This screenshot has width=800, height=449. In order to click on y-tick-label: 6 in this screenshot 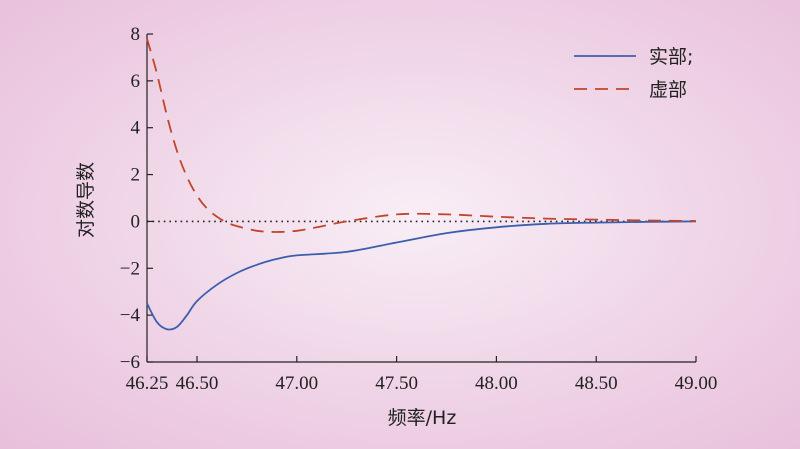, I will do `click(136, 81)`.